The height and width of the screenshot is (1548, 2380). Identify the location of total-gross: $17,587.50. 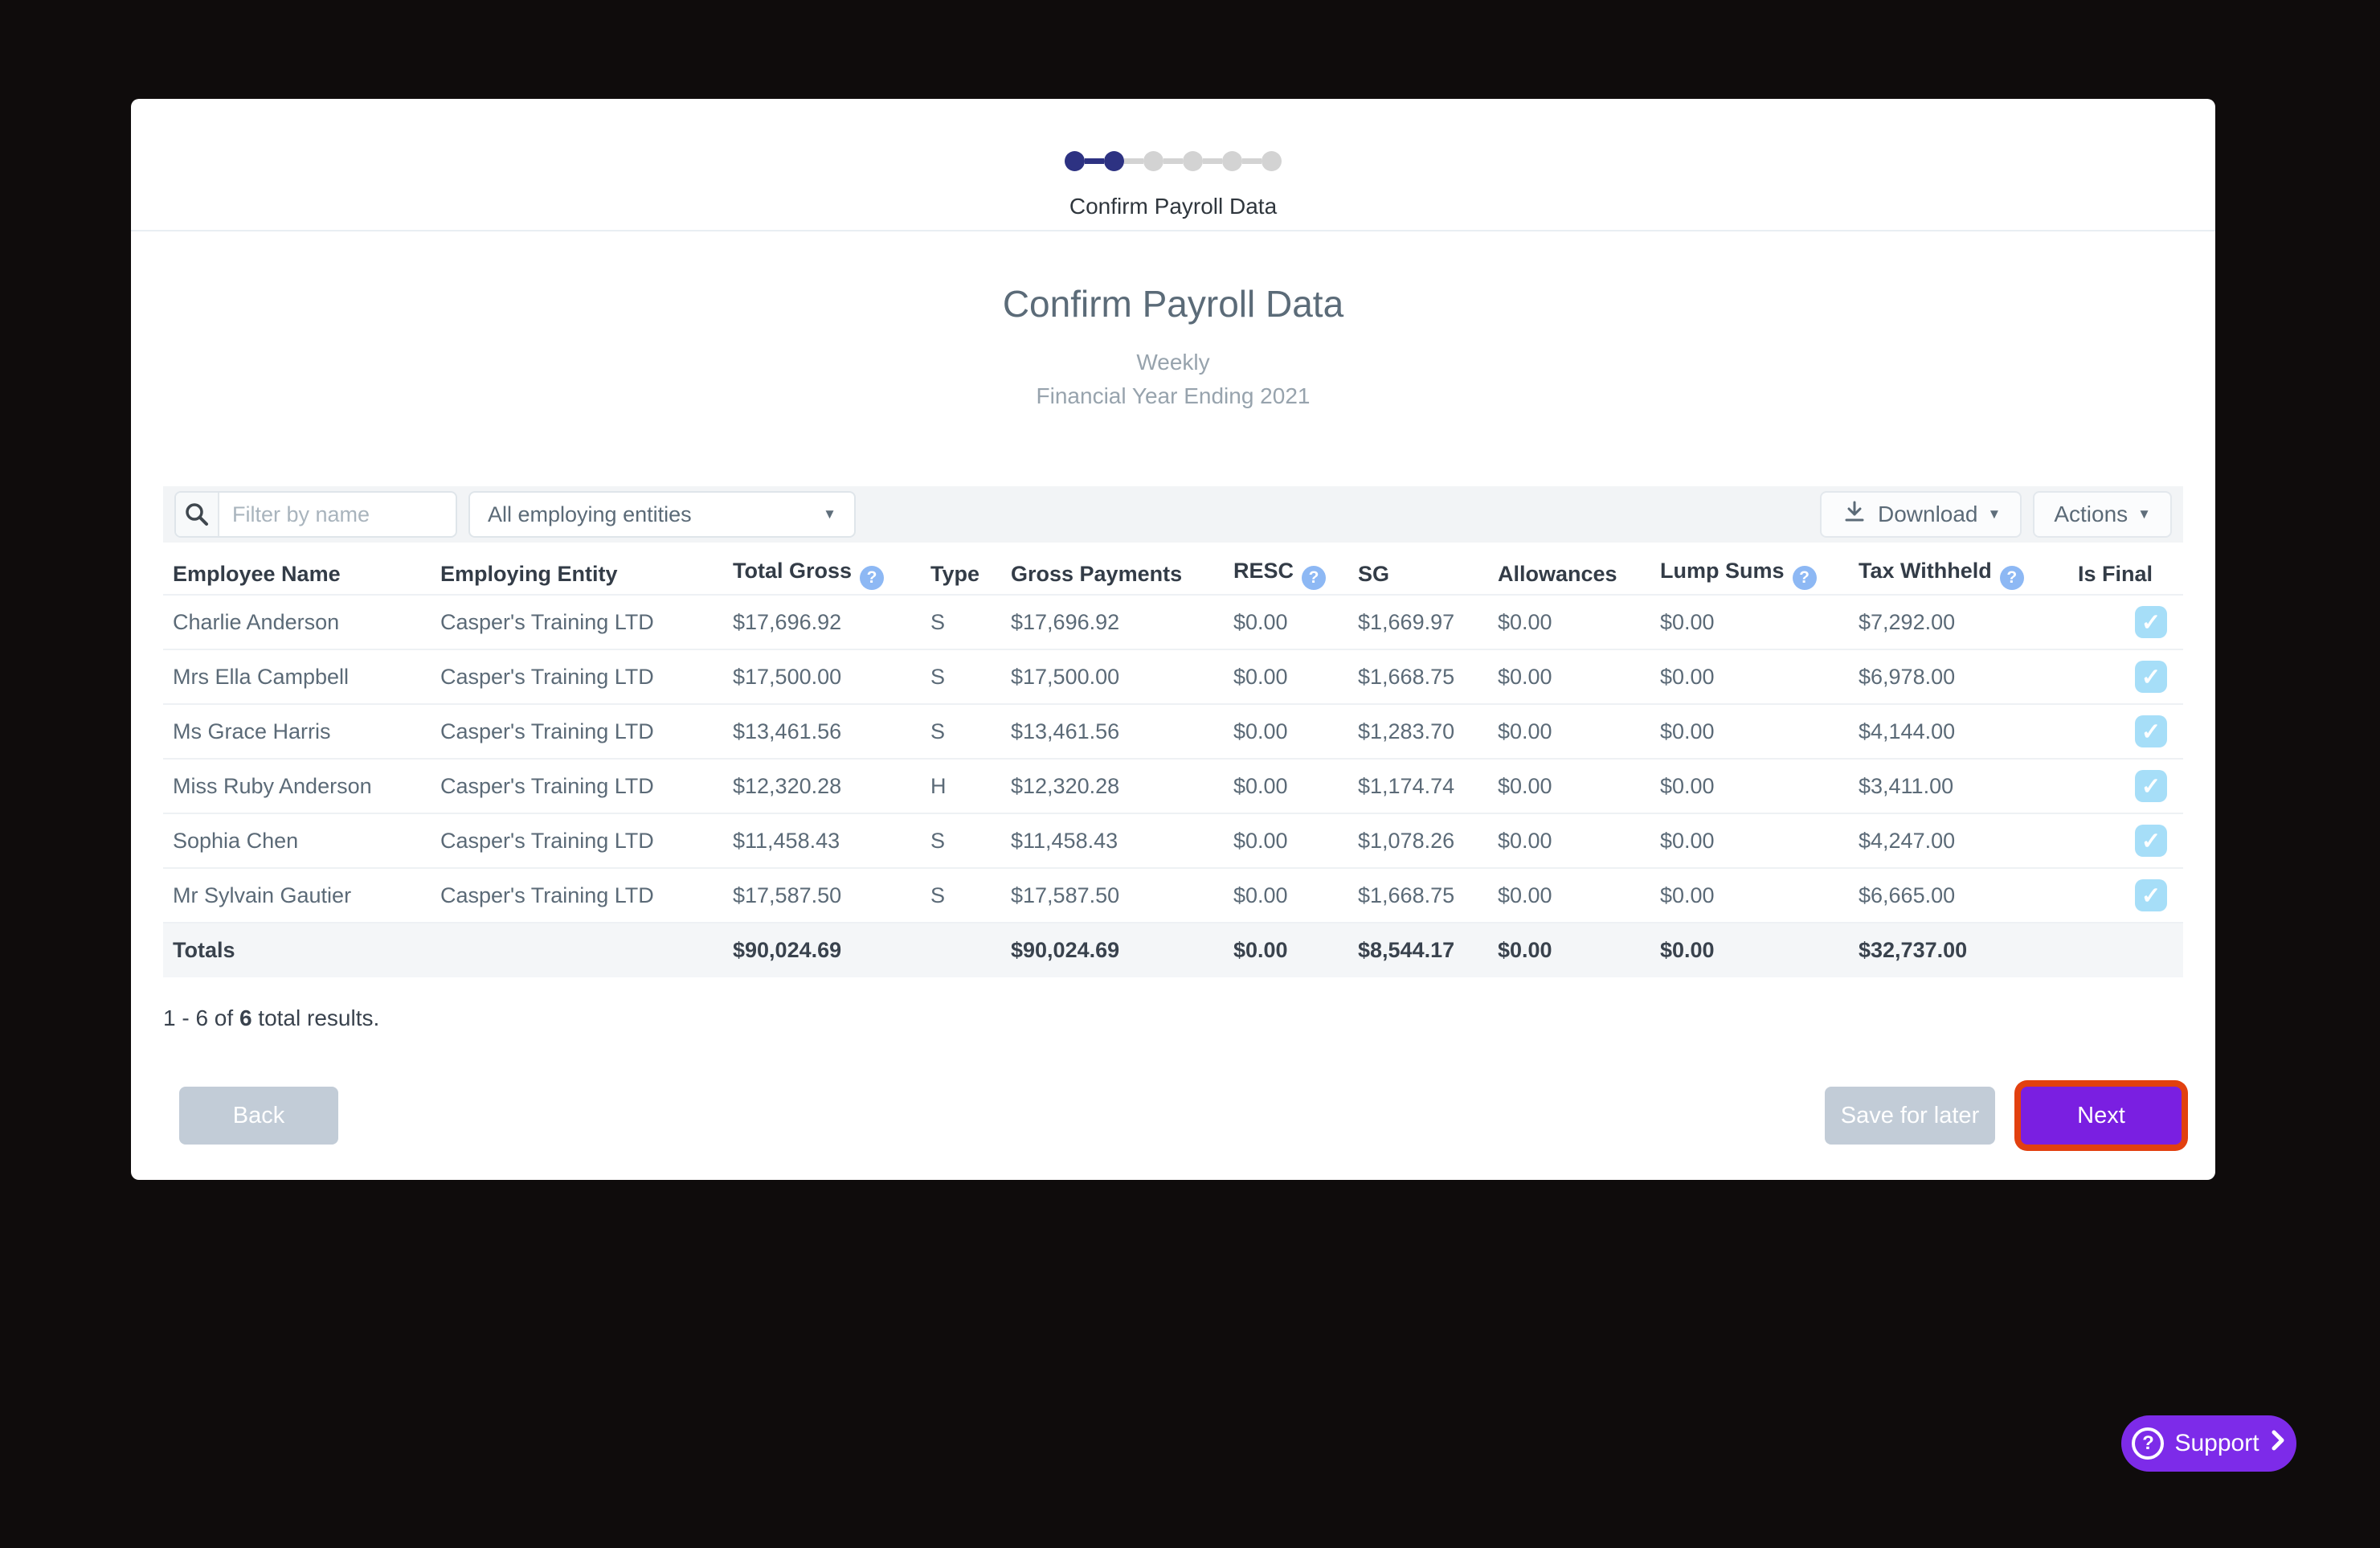
(832, 895).